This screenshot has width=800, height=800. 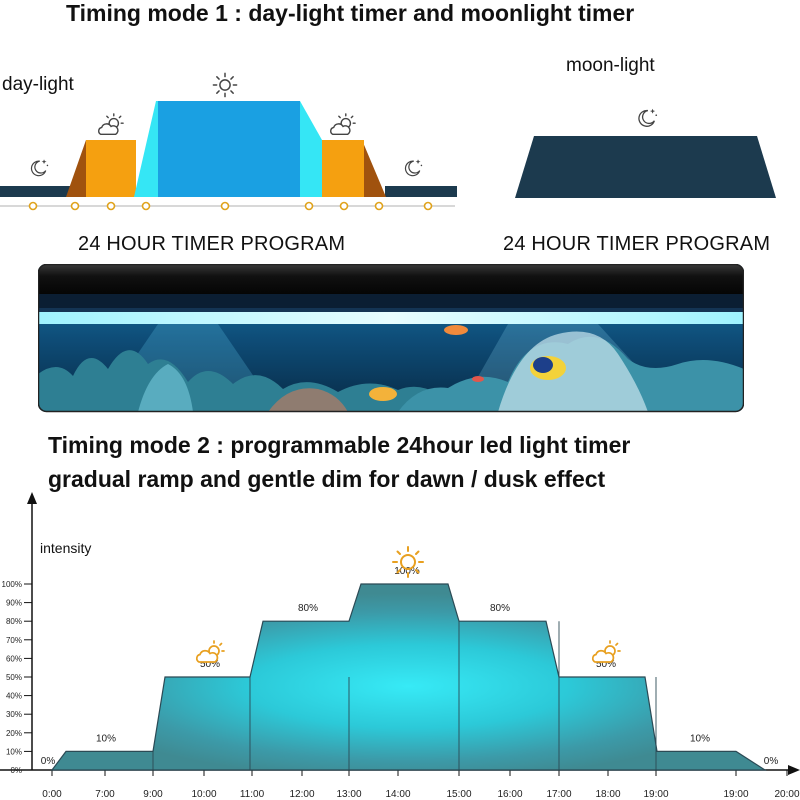 What do you see at coordinates (228, 141) in the screenshot?
I see `daylight-timer-diagram` at bounding box center [228, 141].